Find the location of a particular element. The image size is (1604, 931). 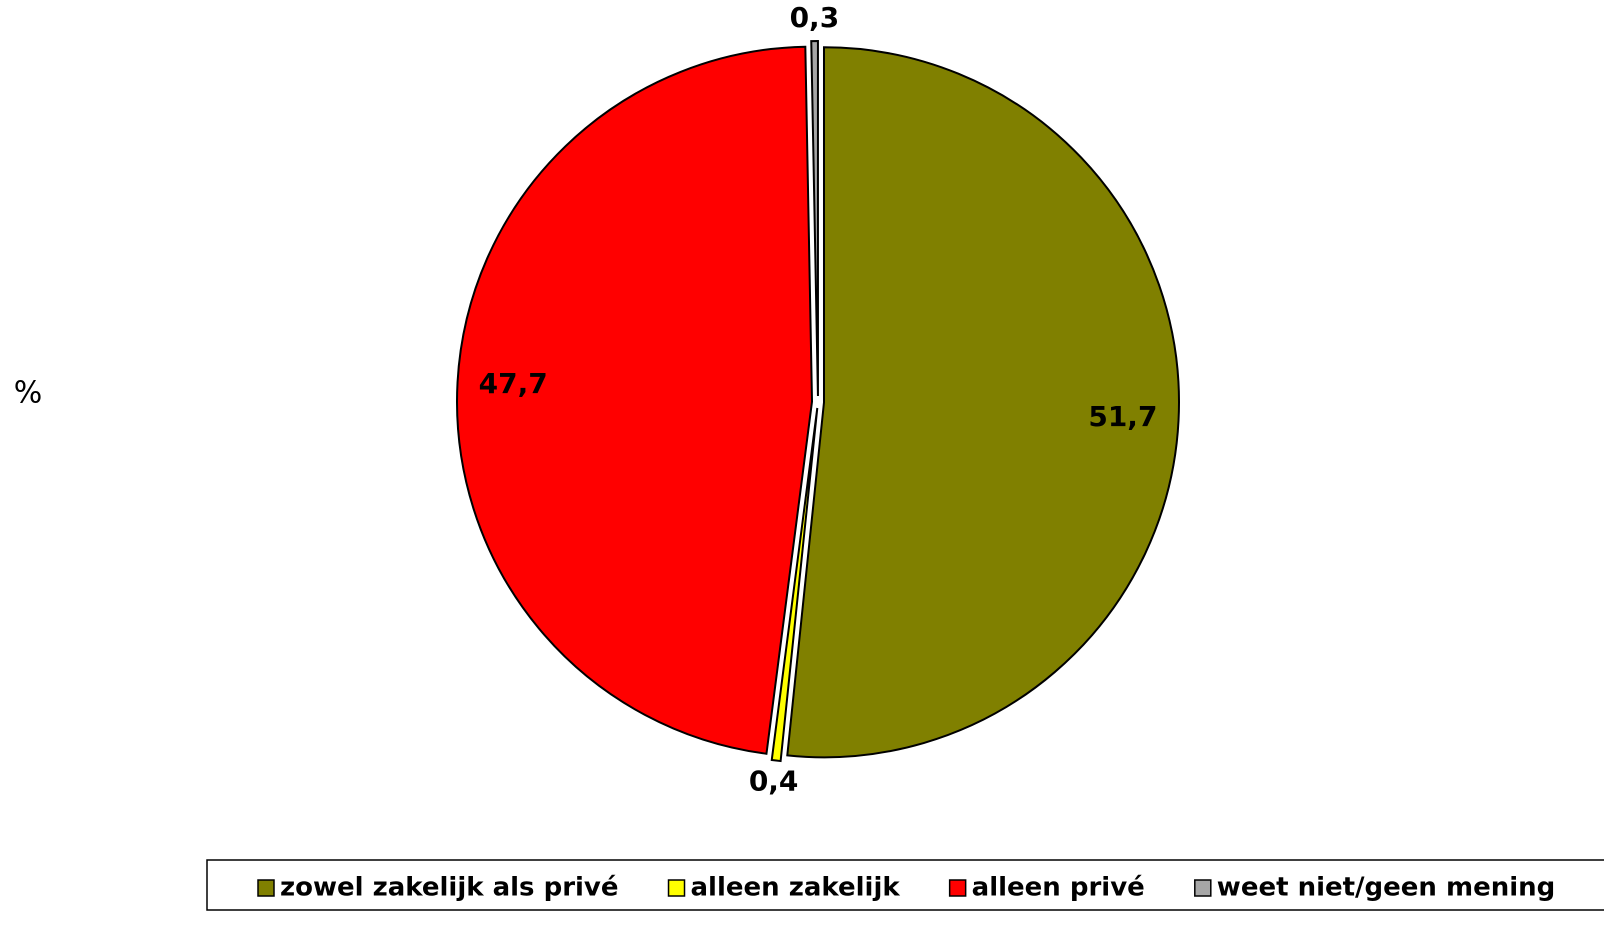

data-label: 47,7 is located at coordinates (513, 383).